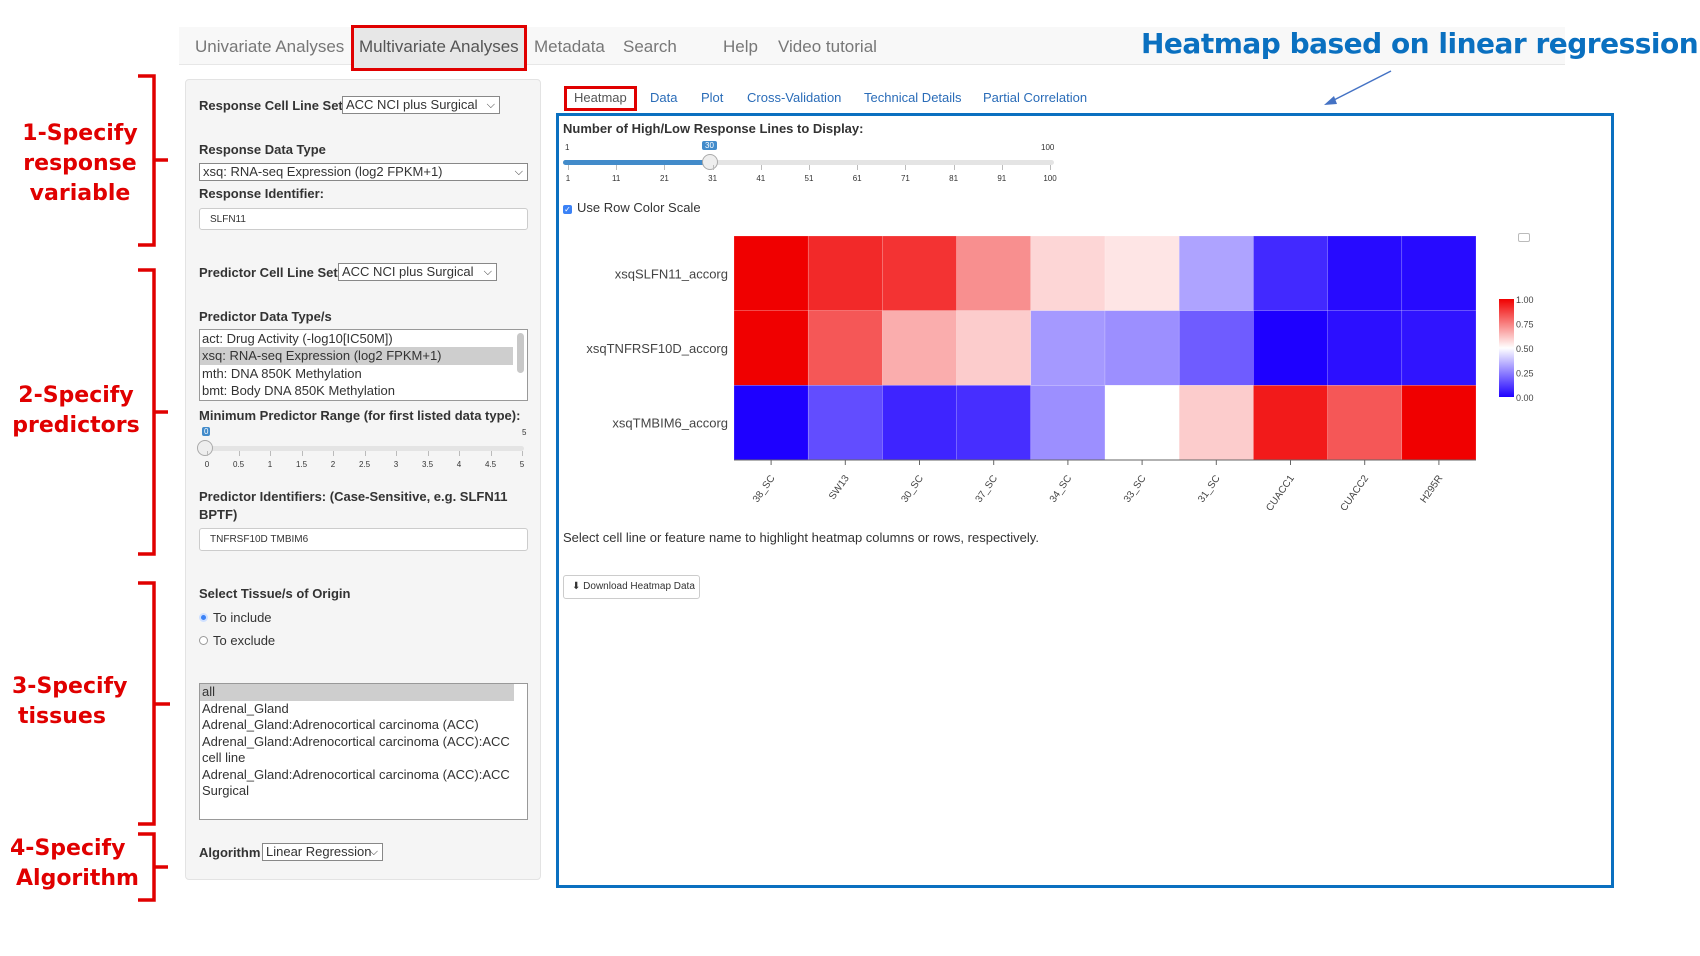  What do you see at coordinates (1280, 491) in the screenshot?
I see `column-label: CUACC1` at bounding box center [1280, 491].